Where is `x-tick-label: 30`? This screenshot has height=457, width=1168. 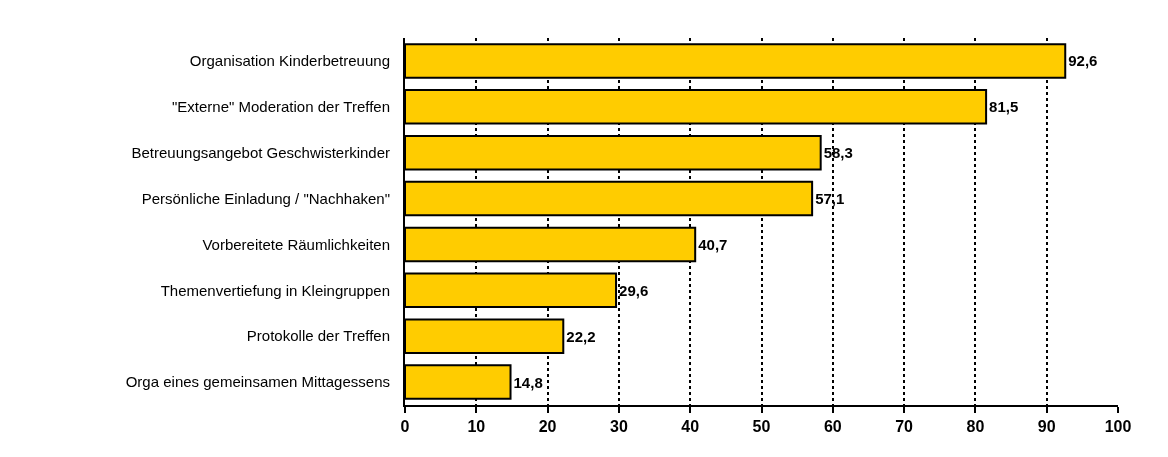 x-tick-label: 30 is located at coordinates (619, 427).